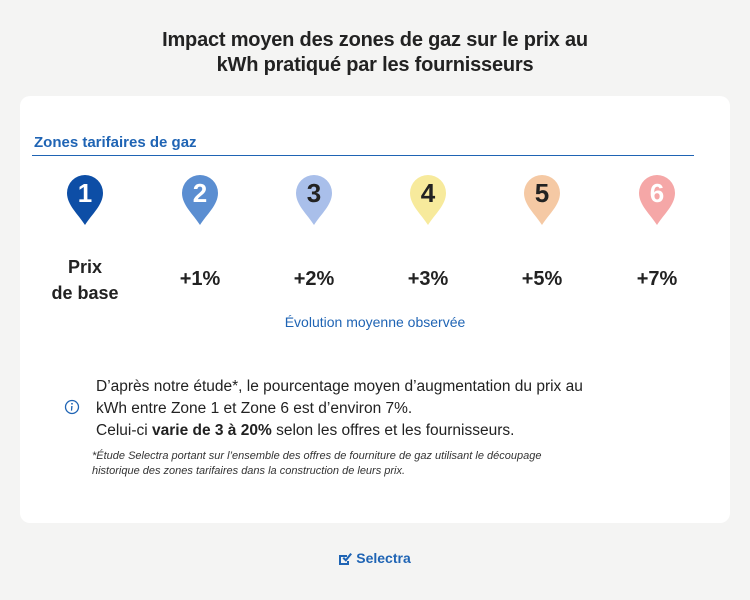 This screenshot has height=600, width=750. I want to click on zone-percentage-6: +7%, so click(657, 279).